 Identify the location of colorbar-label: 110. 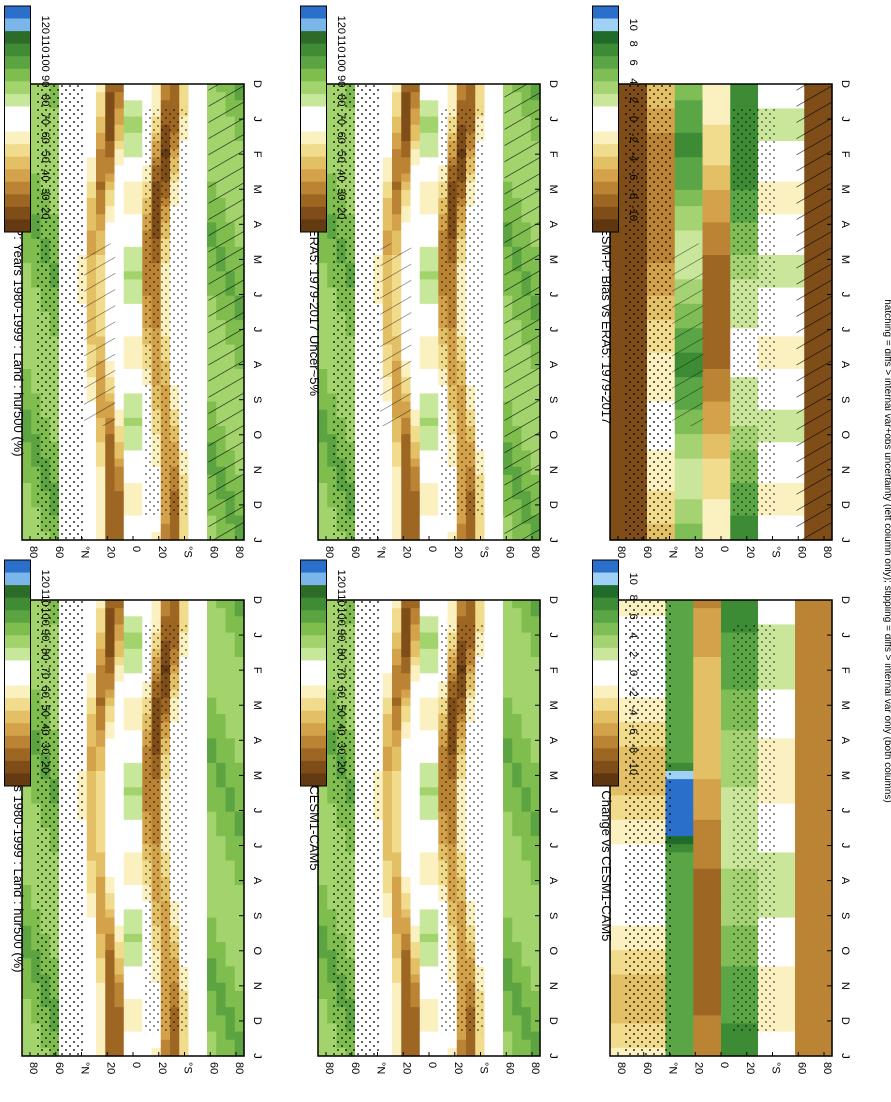
(45, 598).